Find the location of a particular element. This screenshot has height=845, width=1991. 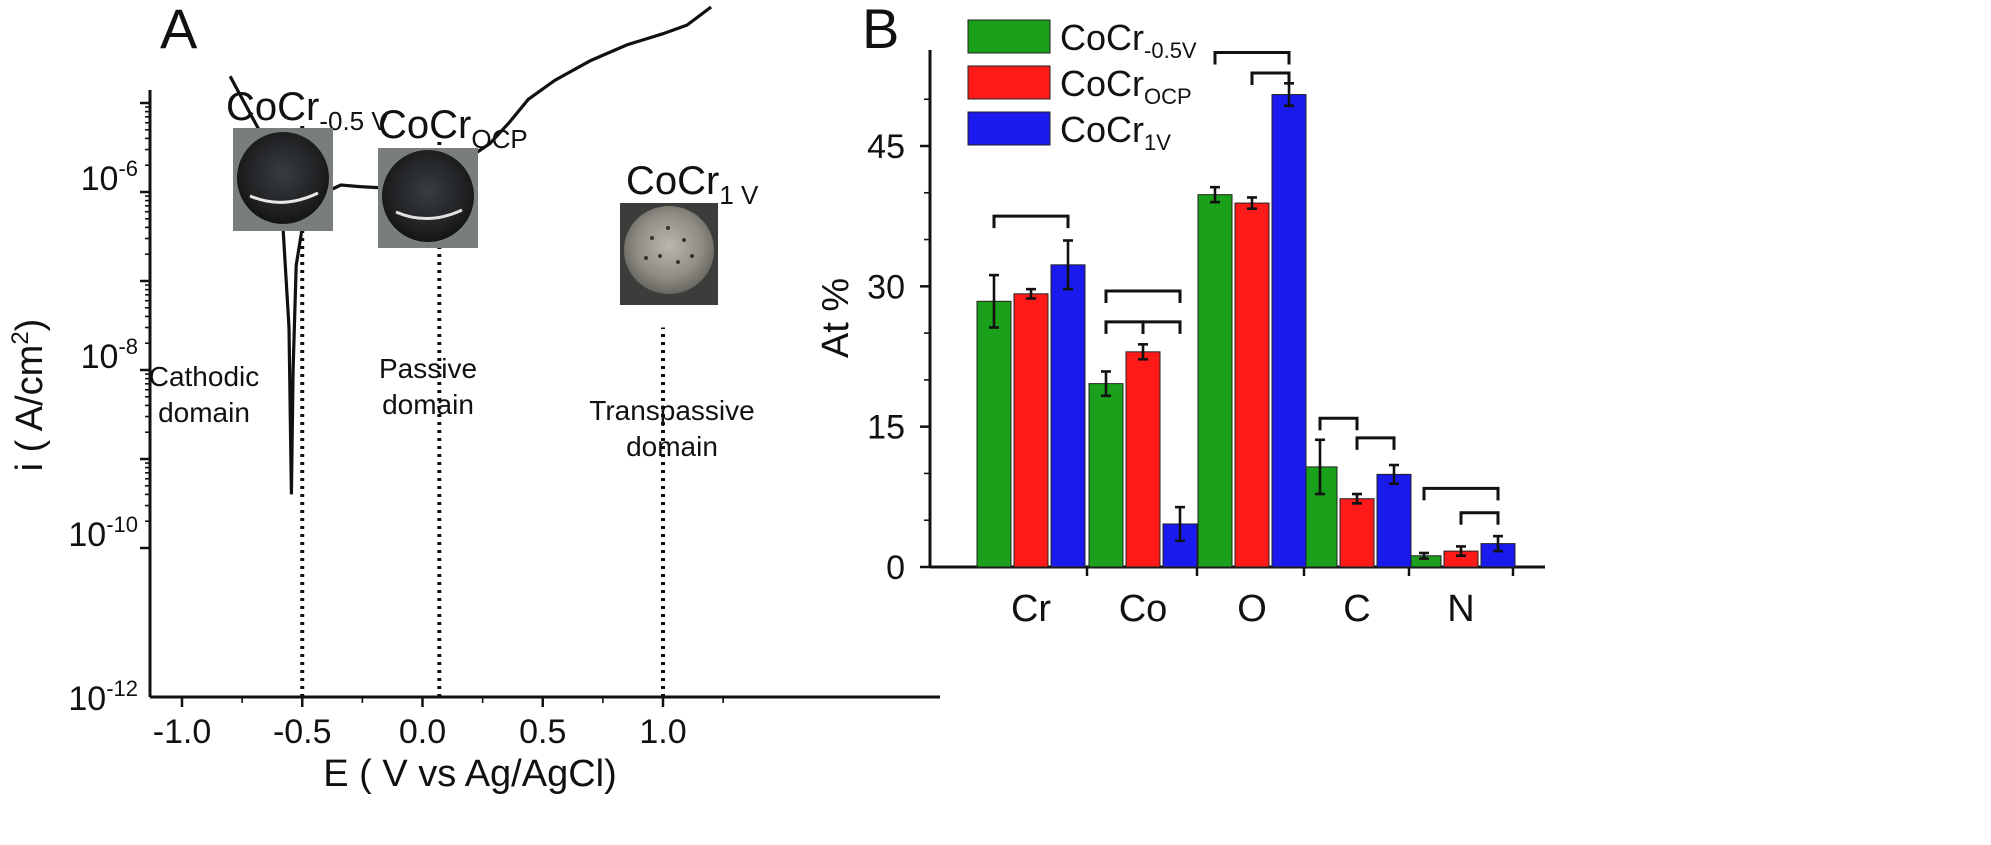

y-tick-label-1e-10: 10⁻¹⁰ is located at coordinates (103, 533).